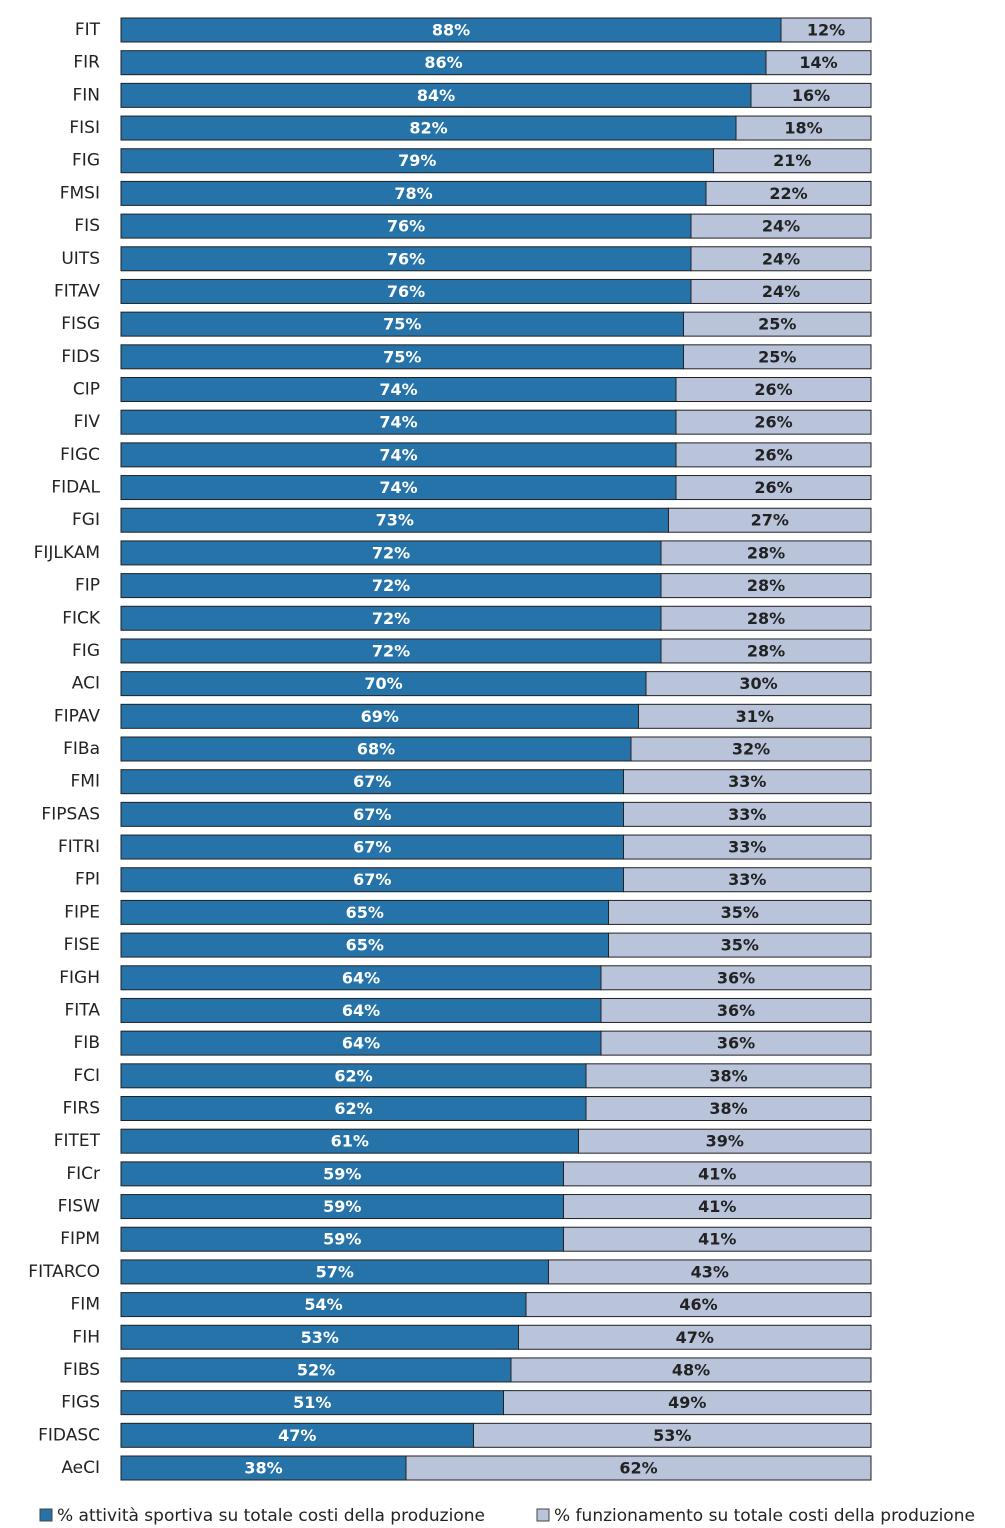 The width and height of the screenshot is (1005, 1528). I want to click on category-label: FIB, so click(87, 1043).